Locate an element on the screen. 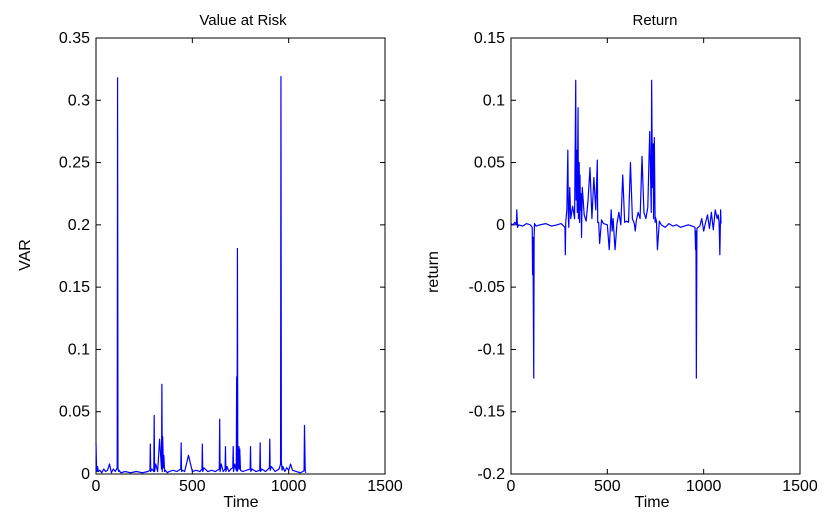  return-x-tick-label: 0 is located at coordinates (511, 486).